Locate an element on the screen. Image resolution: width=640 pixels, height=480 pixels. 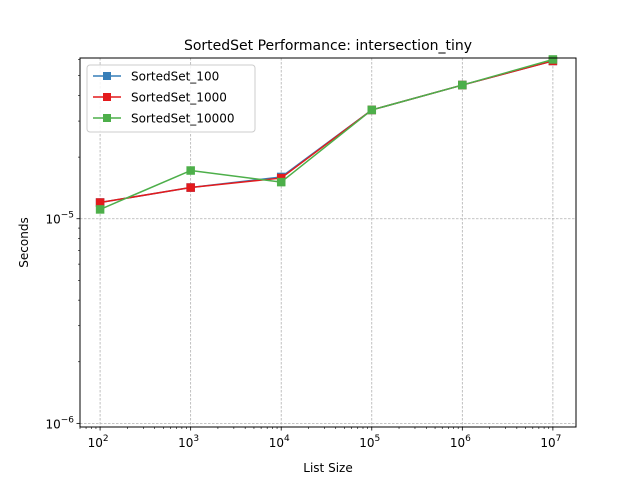
x-tick-label: 10⁵ is located at coordinates (369, 442).